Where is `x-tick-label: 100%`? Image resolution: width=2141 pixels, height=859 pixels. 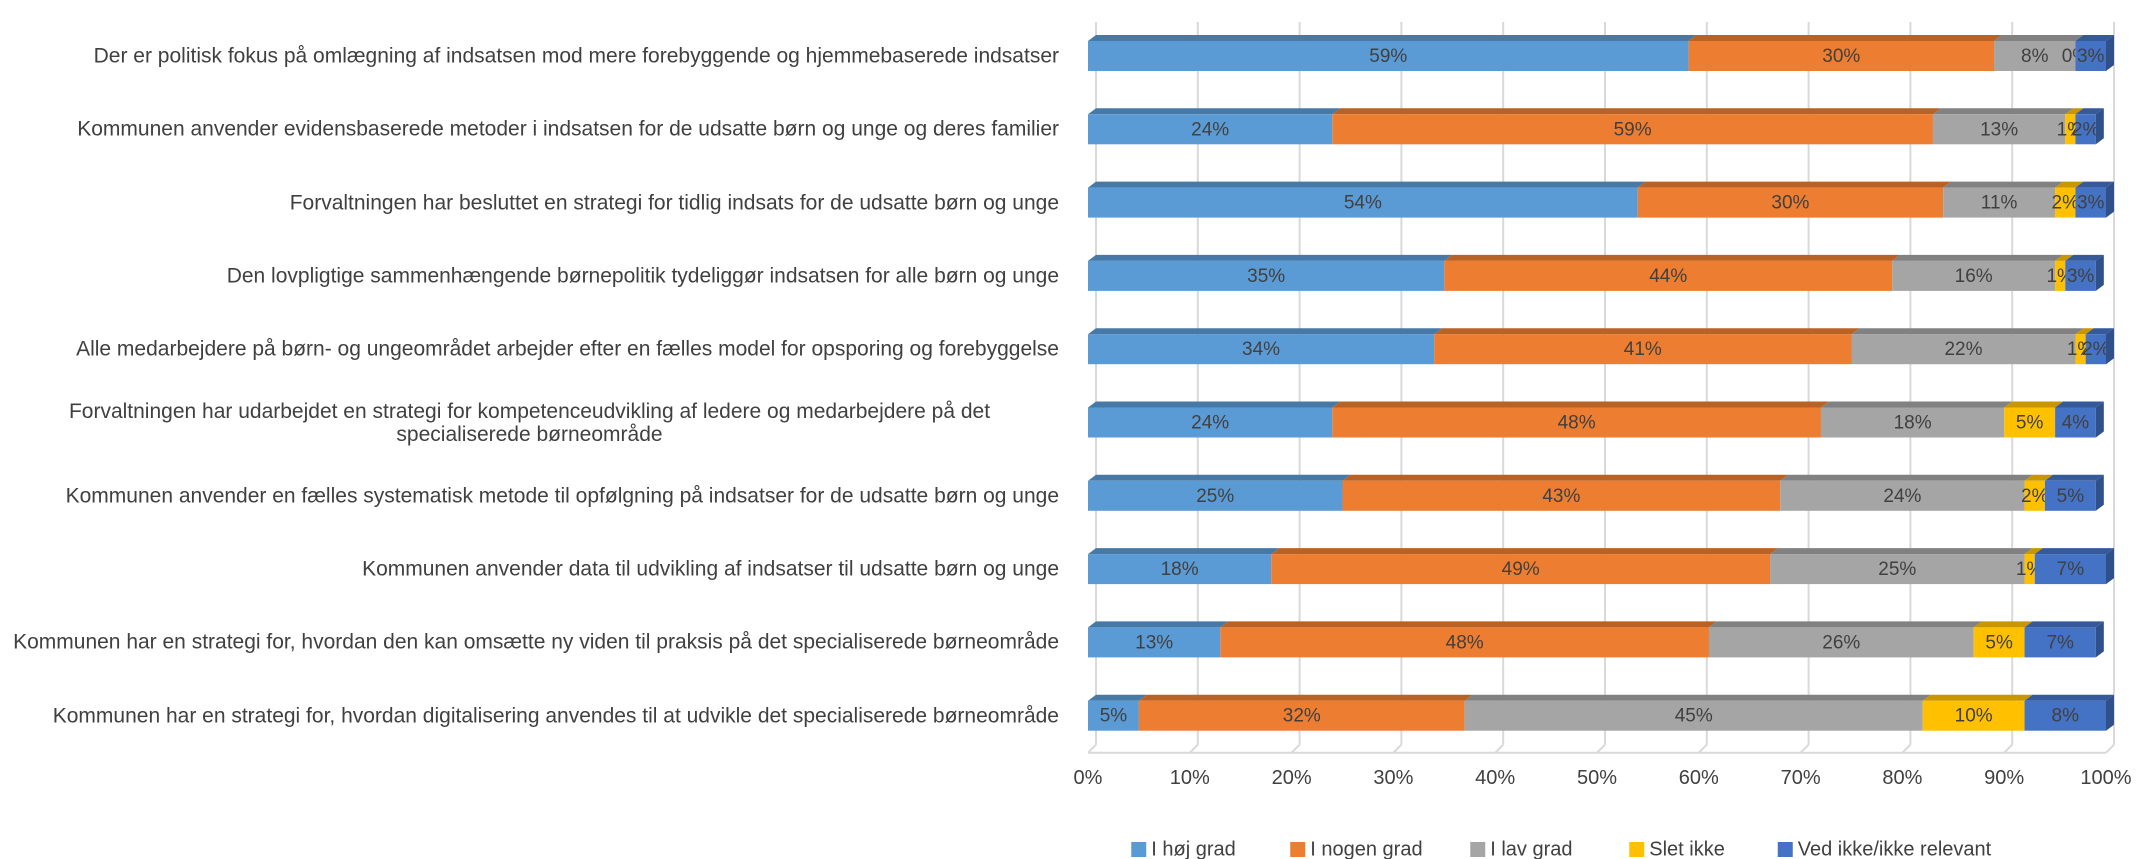
x-tick-label: 100% is located at coordinates (2105, 778).